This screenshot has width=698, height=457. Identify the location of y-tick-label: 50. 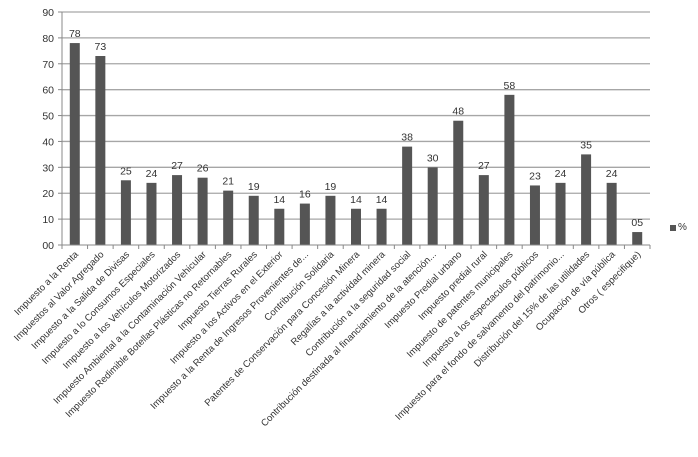
(48, 117).